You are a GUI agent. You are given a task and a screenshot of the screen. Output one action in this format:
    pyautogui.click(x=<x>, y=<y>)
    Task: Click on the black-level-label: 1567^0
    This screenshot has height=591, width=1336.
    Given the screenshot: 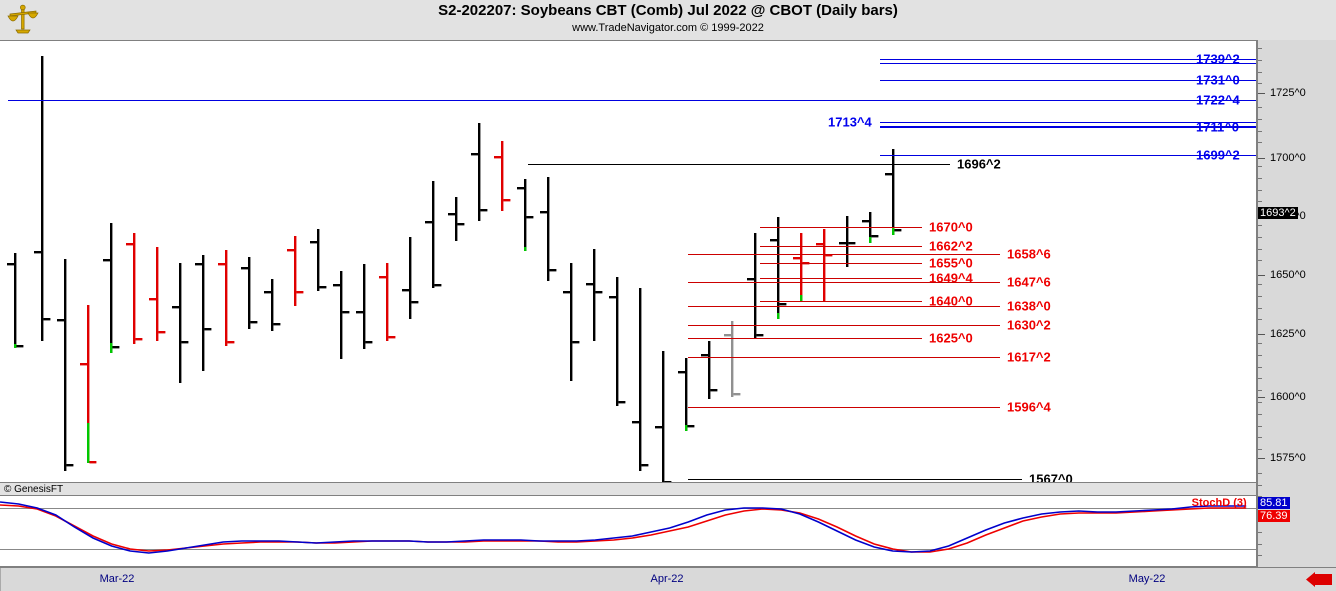 What is the action you would take?
    pyautogui.click(x=1051, y=477)
    